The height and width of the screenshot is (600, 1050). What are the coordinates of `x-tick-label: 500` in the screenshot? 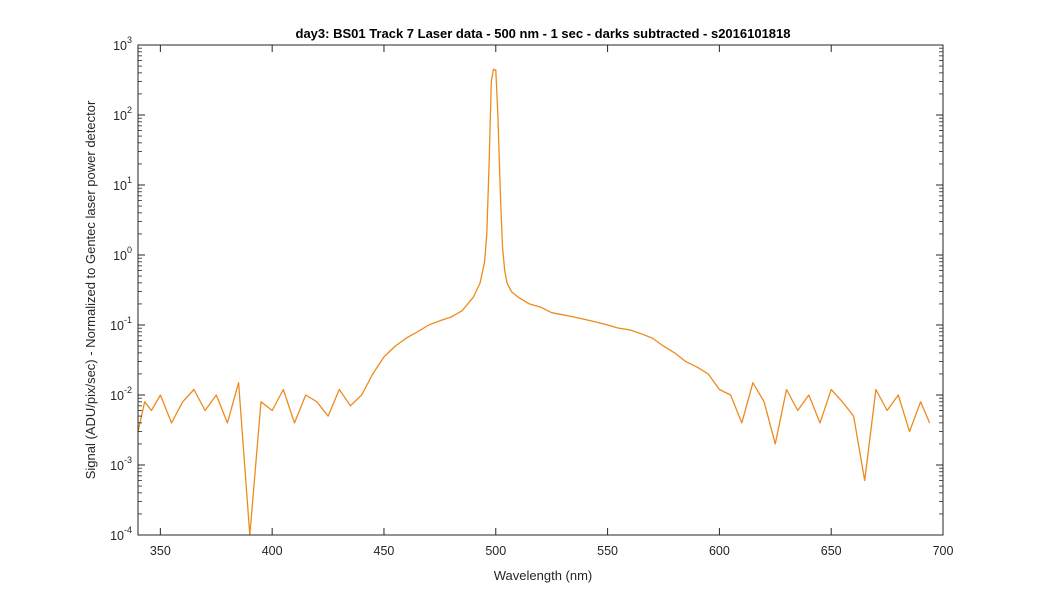 It's located at (495, 551).